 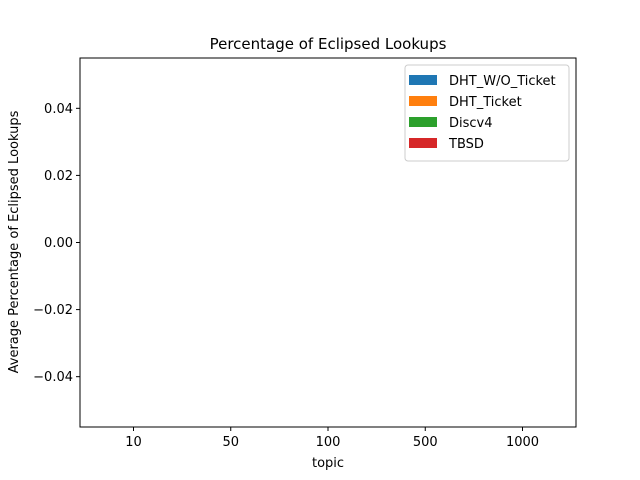 I want to click on x-tick-label: 50, so click(x=230, y=442).